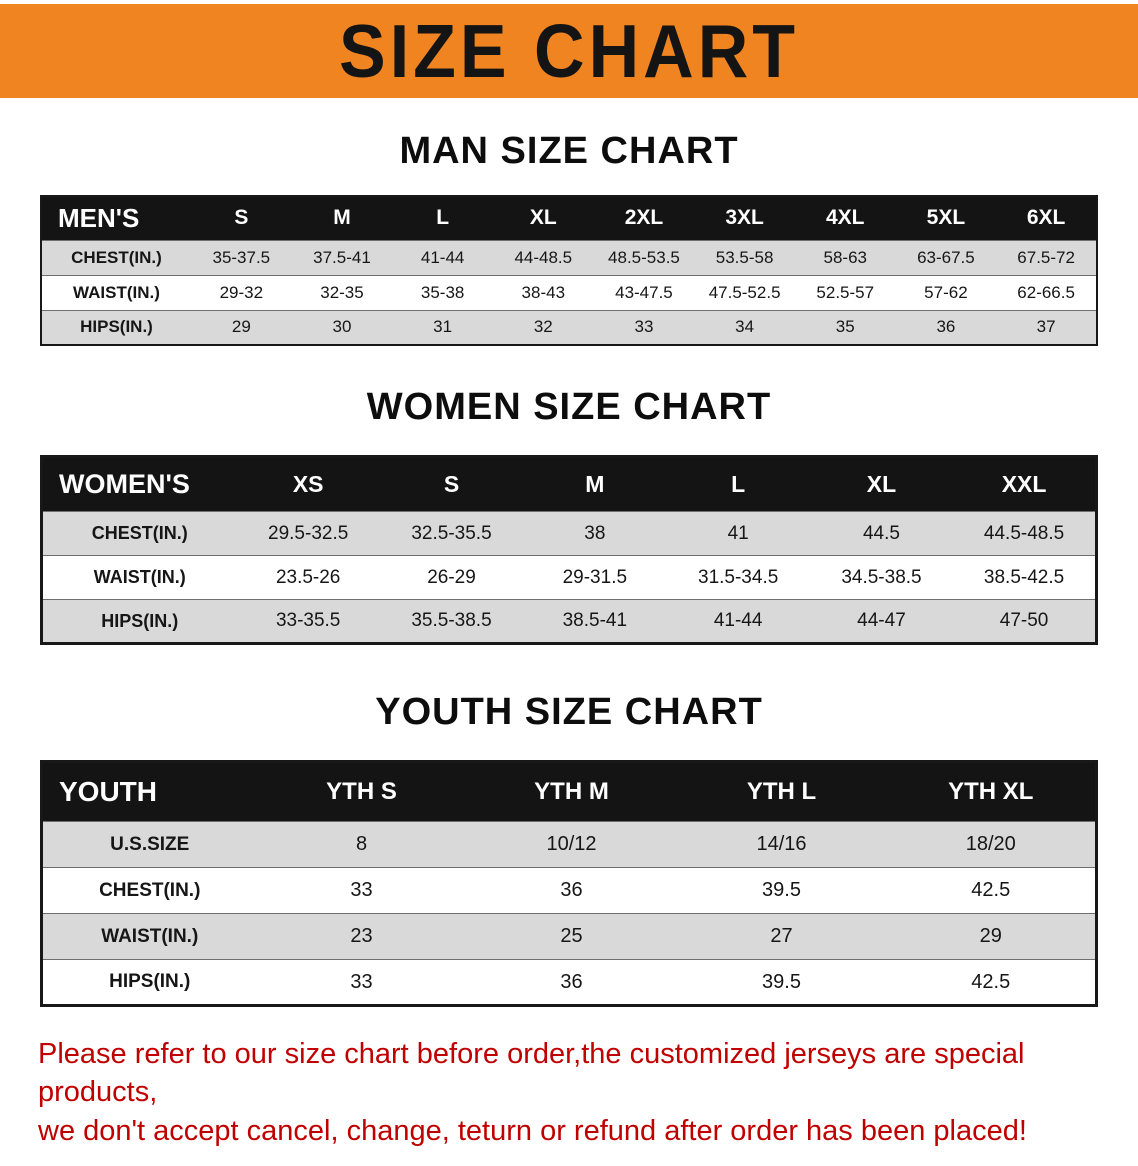  What do you see at coordinates (543, 327) in the screenshot?
I see `size-value-cell: 32` at bounding box center [543, 327].